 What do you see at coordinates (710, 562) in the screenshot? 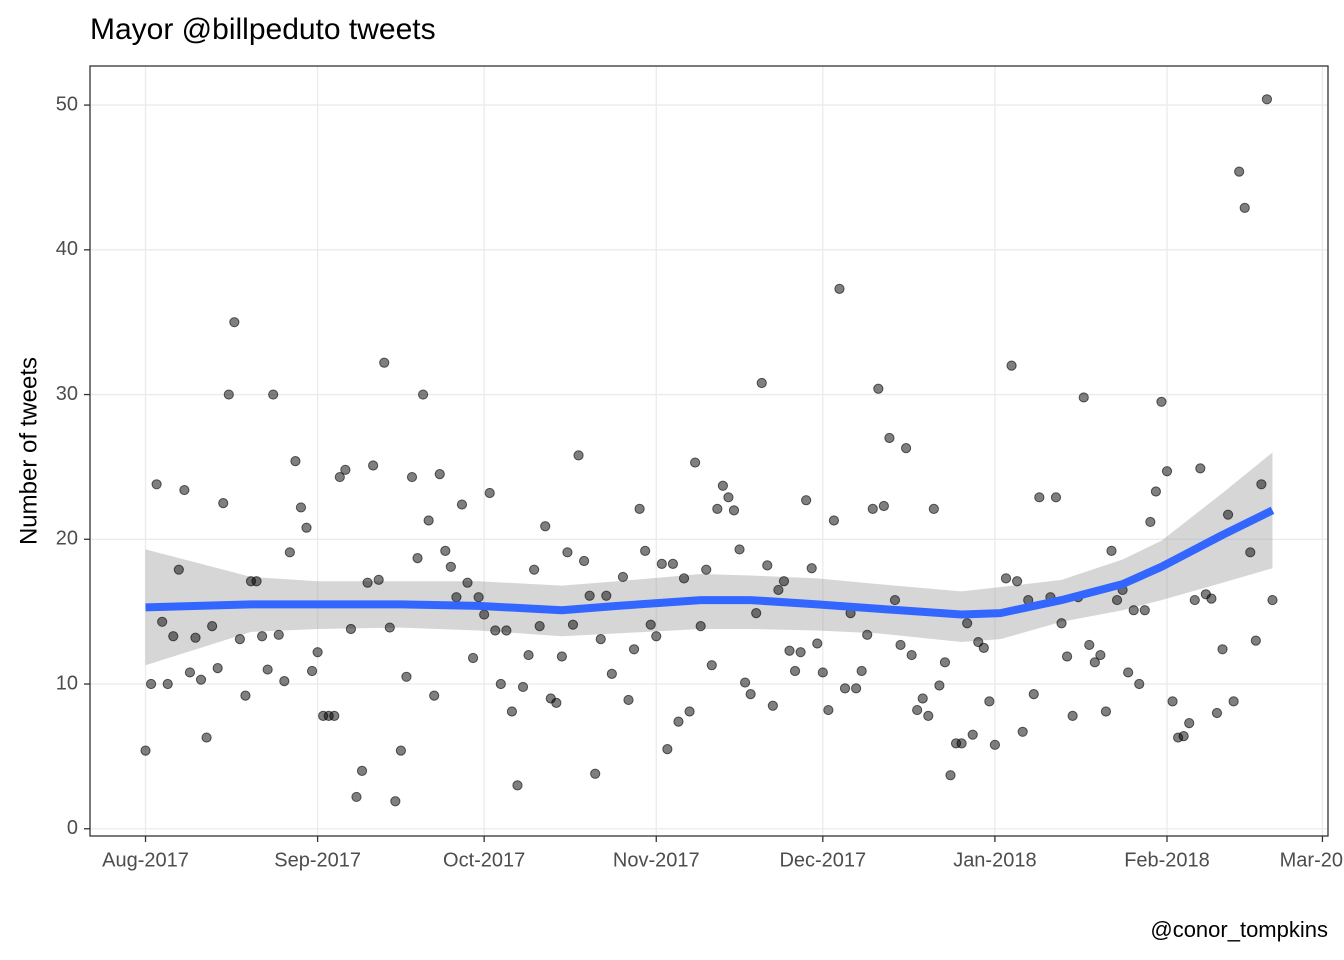
I see `smooth-line` at bounding box center [710, 562].